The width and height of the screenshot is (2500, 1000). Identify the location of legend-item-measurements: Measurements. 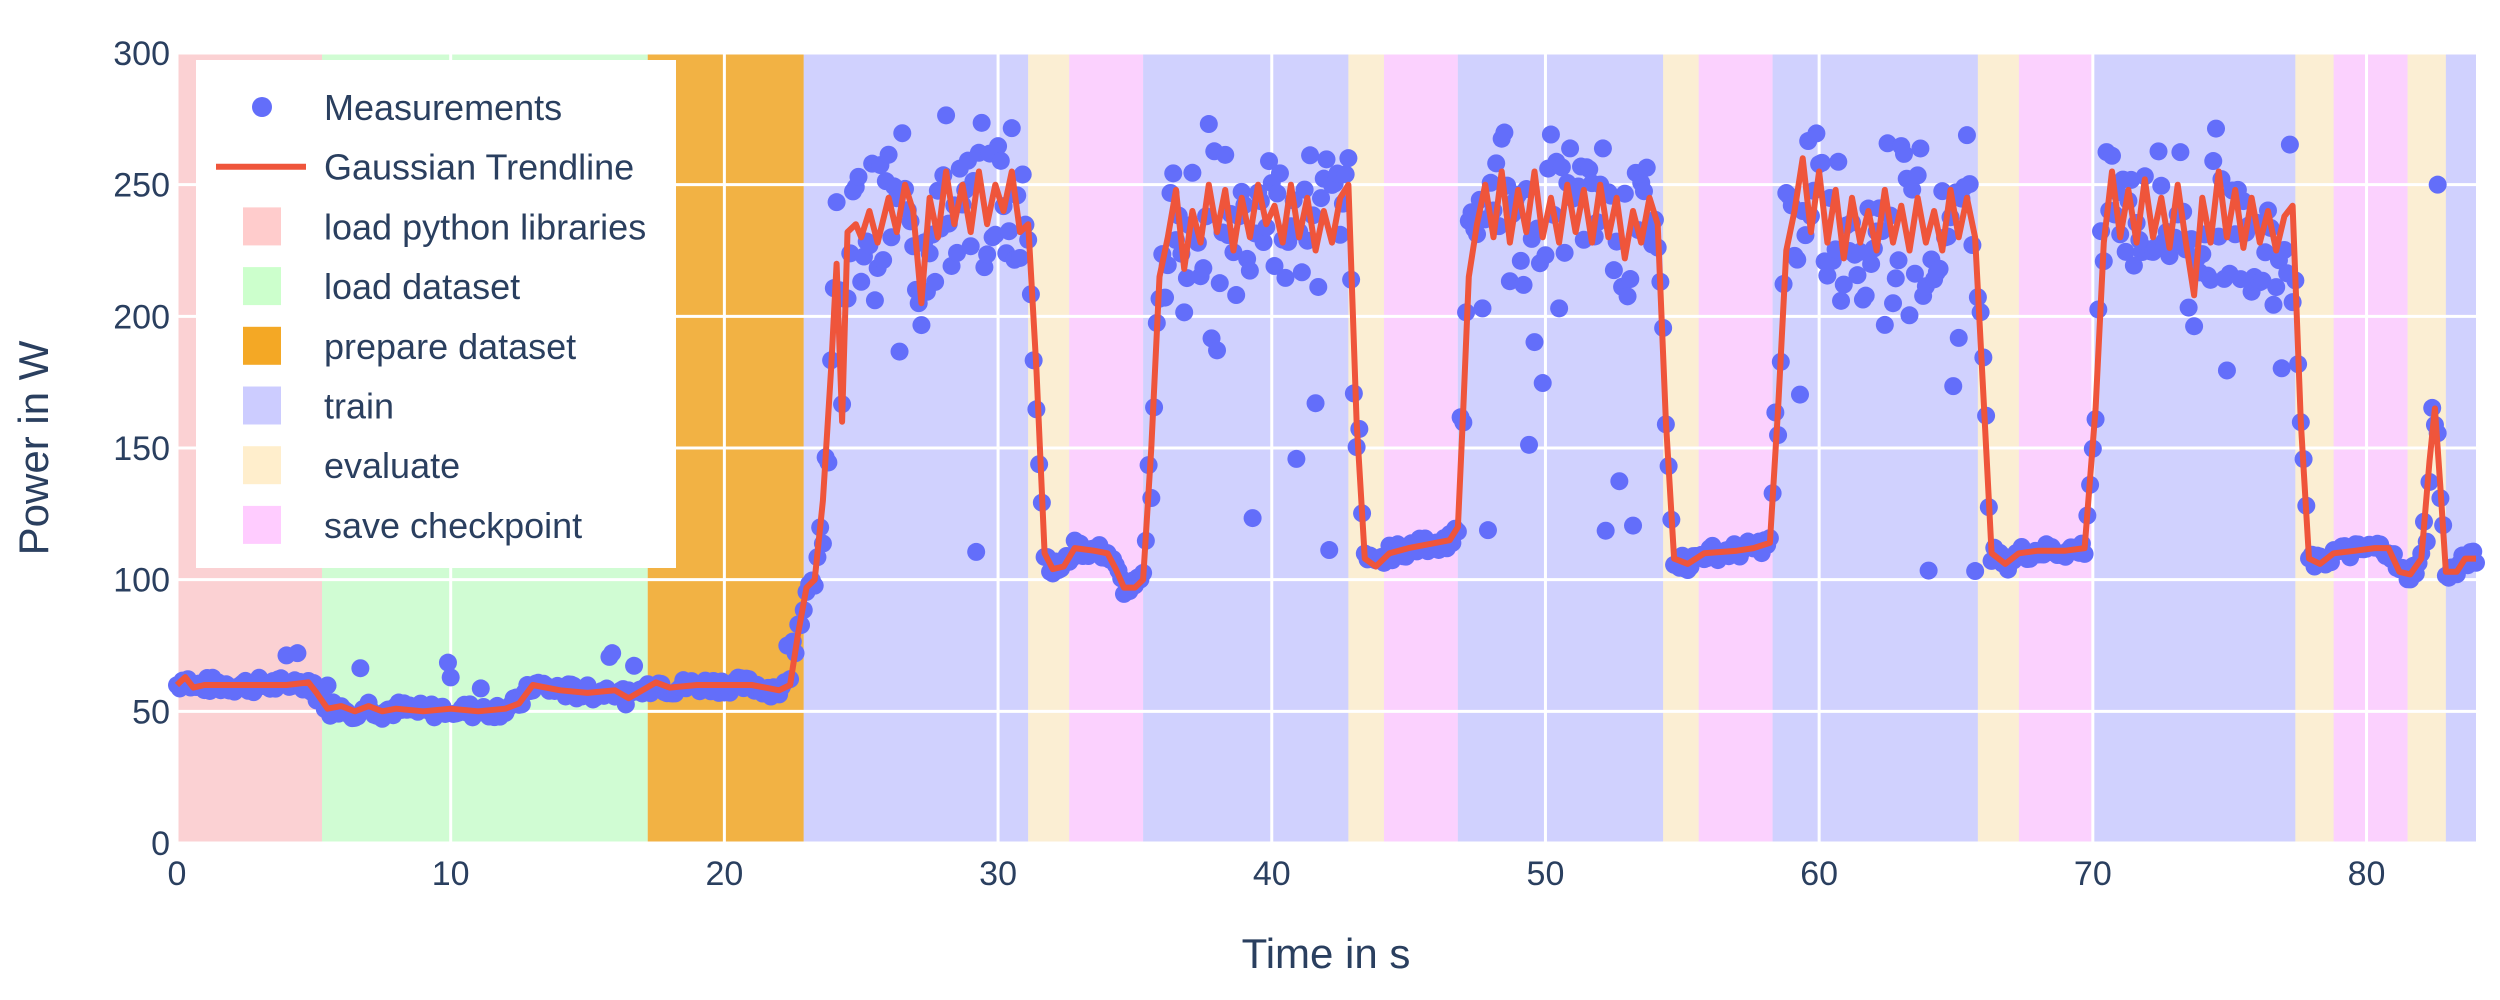
(407, 107).